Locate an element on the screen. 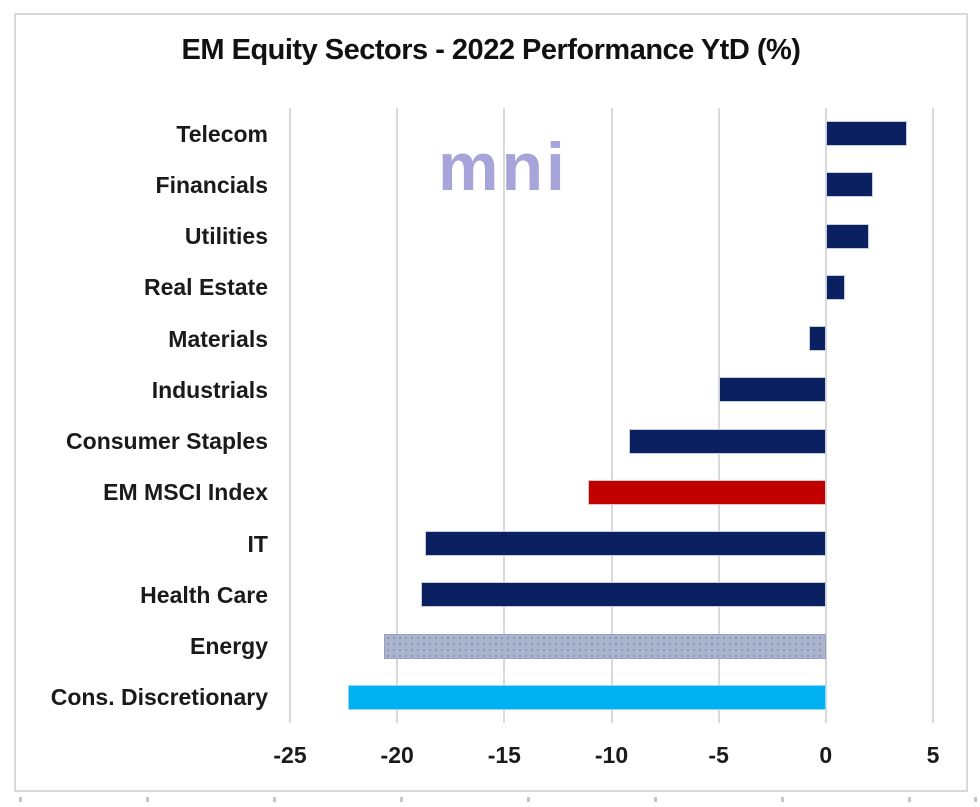  x-tick-label--20: -20 is located at coordinates (397, 755).